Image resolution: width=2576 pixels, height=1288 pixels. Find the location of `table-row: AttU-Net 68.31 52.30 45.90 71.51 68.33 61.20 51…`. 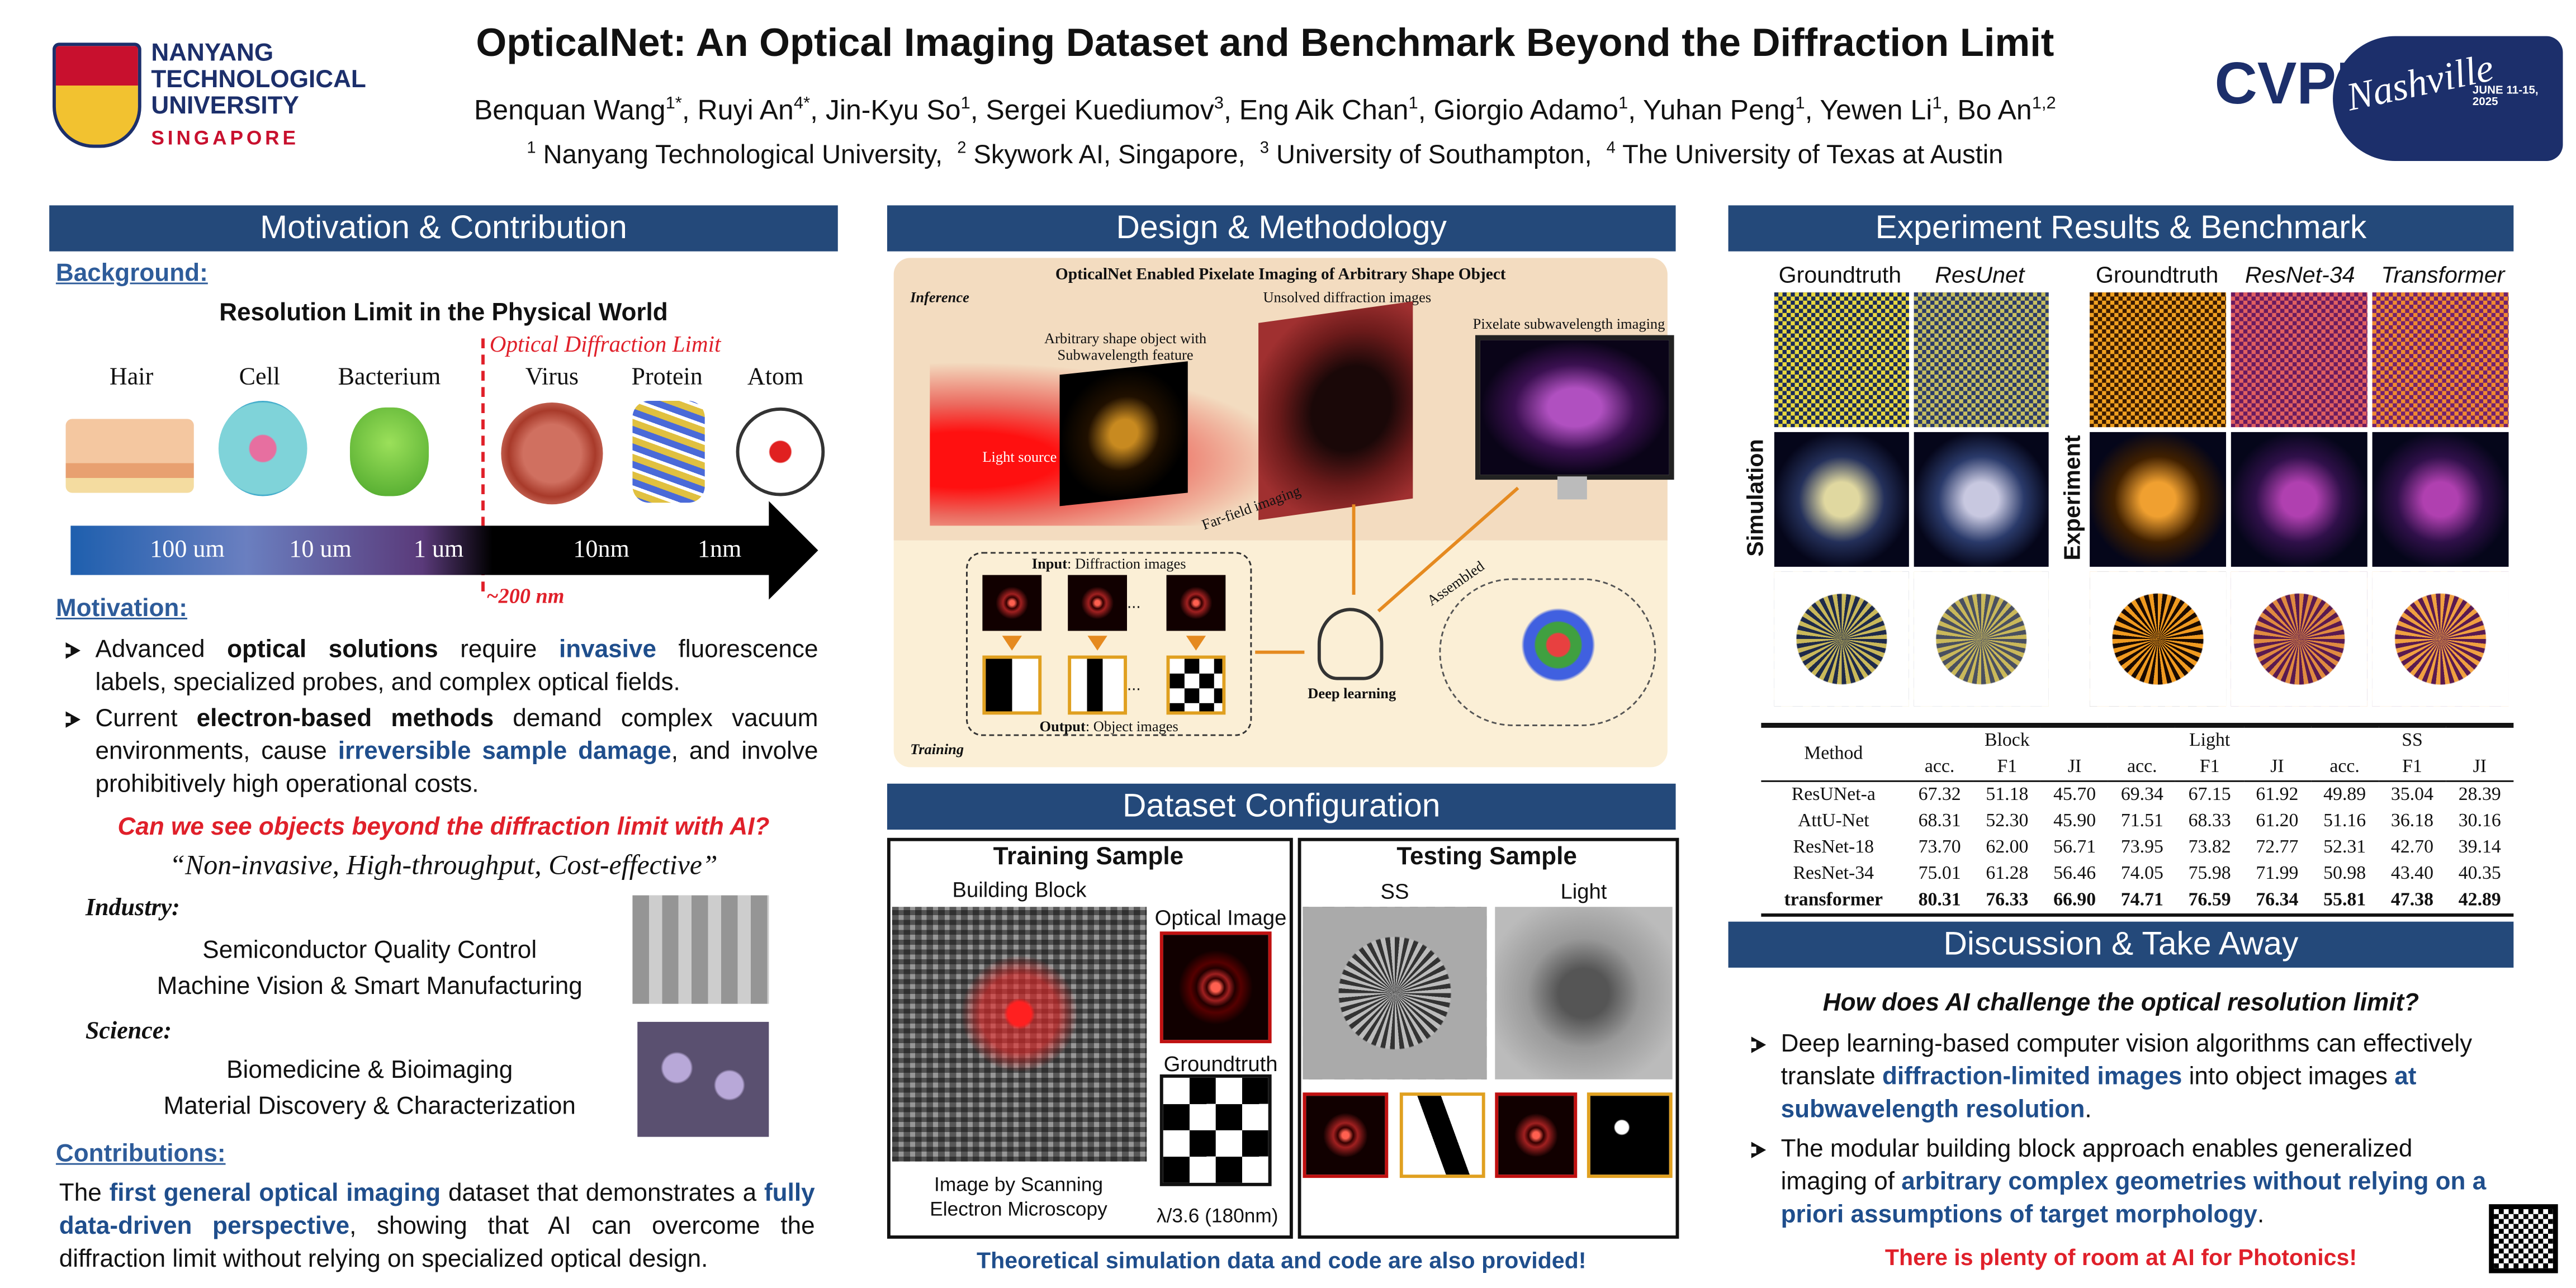

table-row: AttU-Net 68.31 52.30 45.90 71.51 68.33 61.20 51… is located at coordinates (2137, 821).